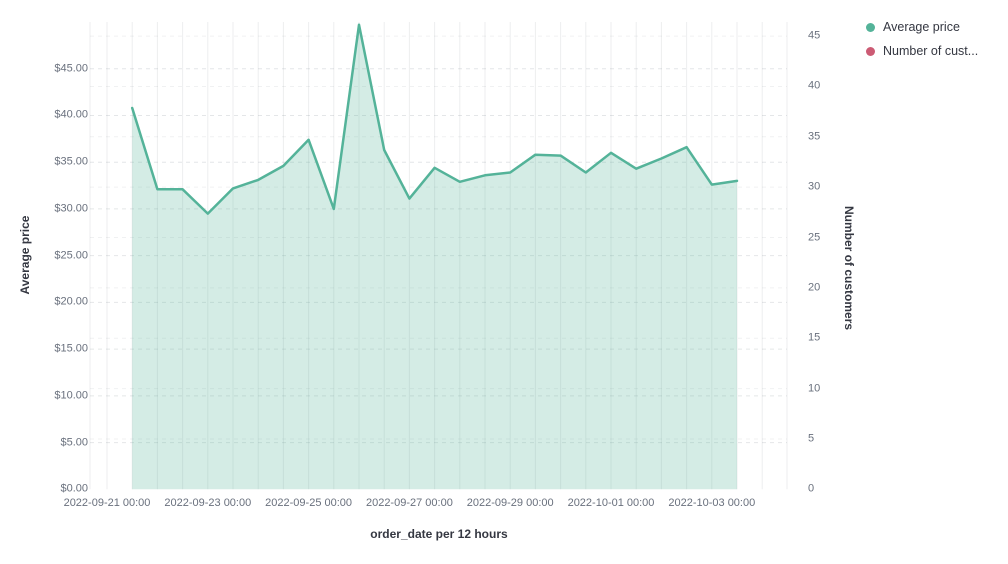  What do you see at coordinates (74, 442) in the screenshot?
I see `y-axis-left-tick-label: $5.00` at bounding box center [74, 442].